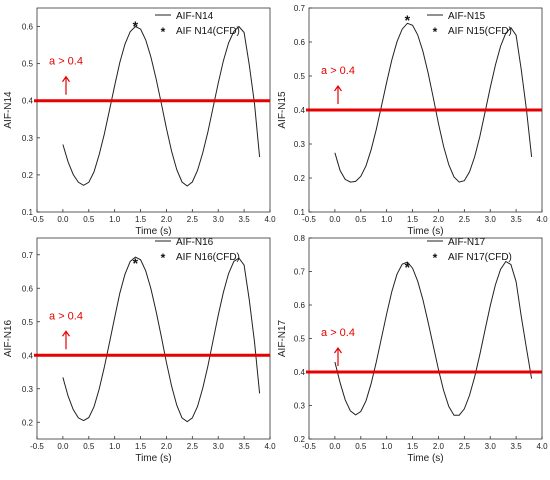 The height and width of the screenshot is (480, 550). What do you see at coordinates (433, 338) in the screenshot?
I see `panel-4-series-line` at bounding box center [433, 338].